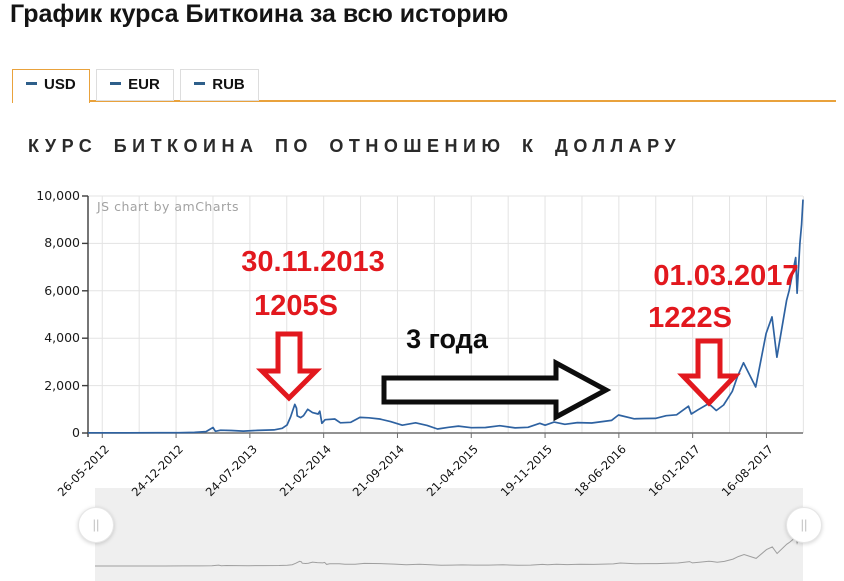  What do you see at coordinates (62, 290) in the screenshot?
I see `y-axis-label: 6,000` at bounding box center [62, 290].